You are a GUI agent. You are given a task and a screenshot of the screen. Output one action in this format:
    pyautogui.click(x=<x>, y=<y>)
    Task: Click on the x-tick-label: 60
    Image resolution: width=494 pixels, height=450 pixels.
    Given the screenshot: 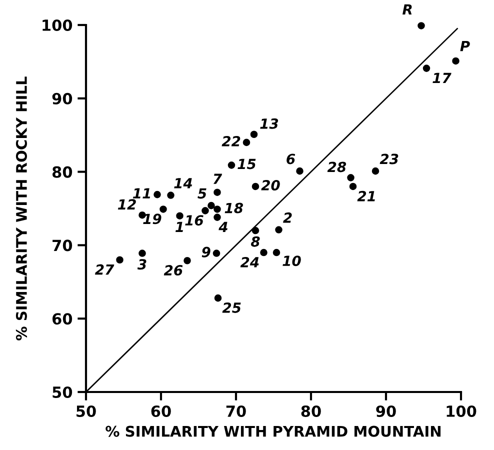 What is the action you would take?
    pyautogui.click(x=161, y=411)
    